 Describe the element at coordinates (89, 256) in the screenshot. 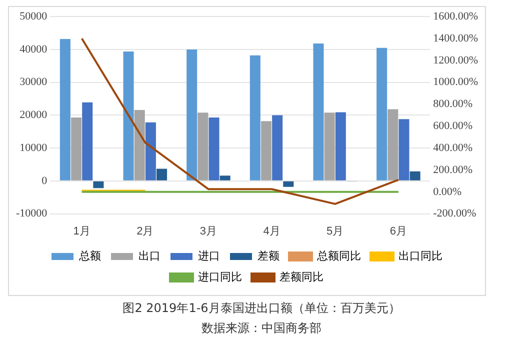

I see `legend-label: 总额` at that location.